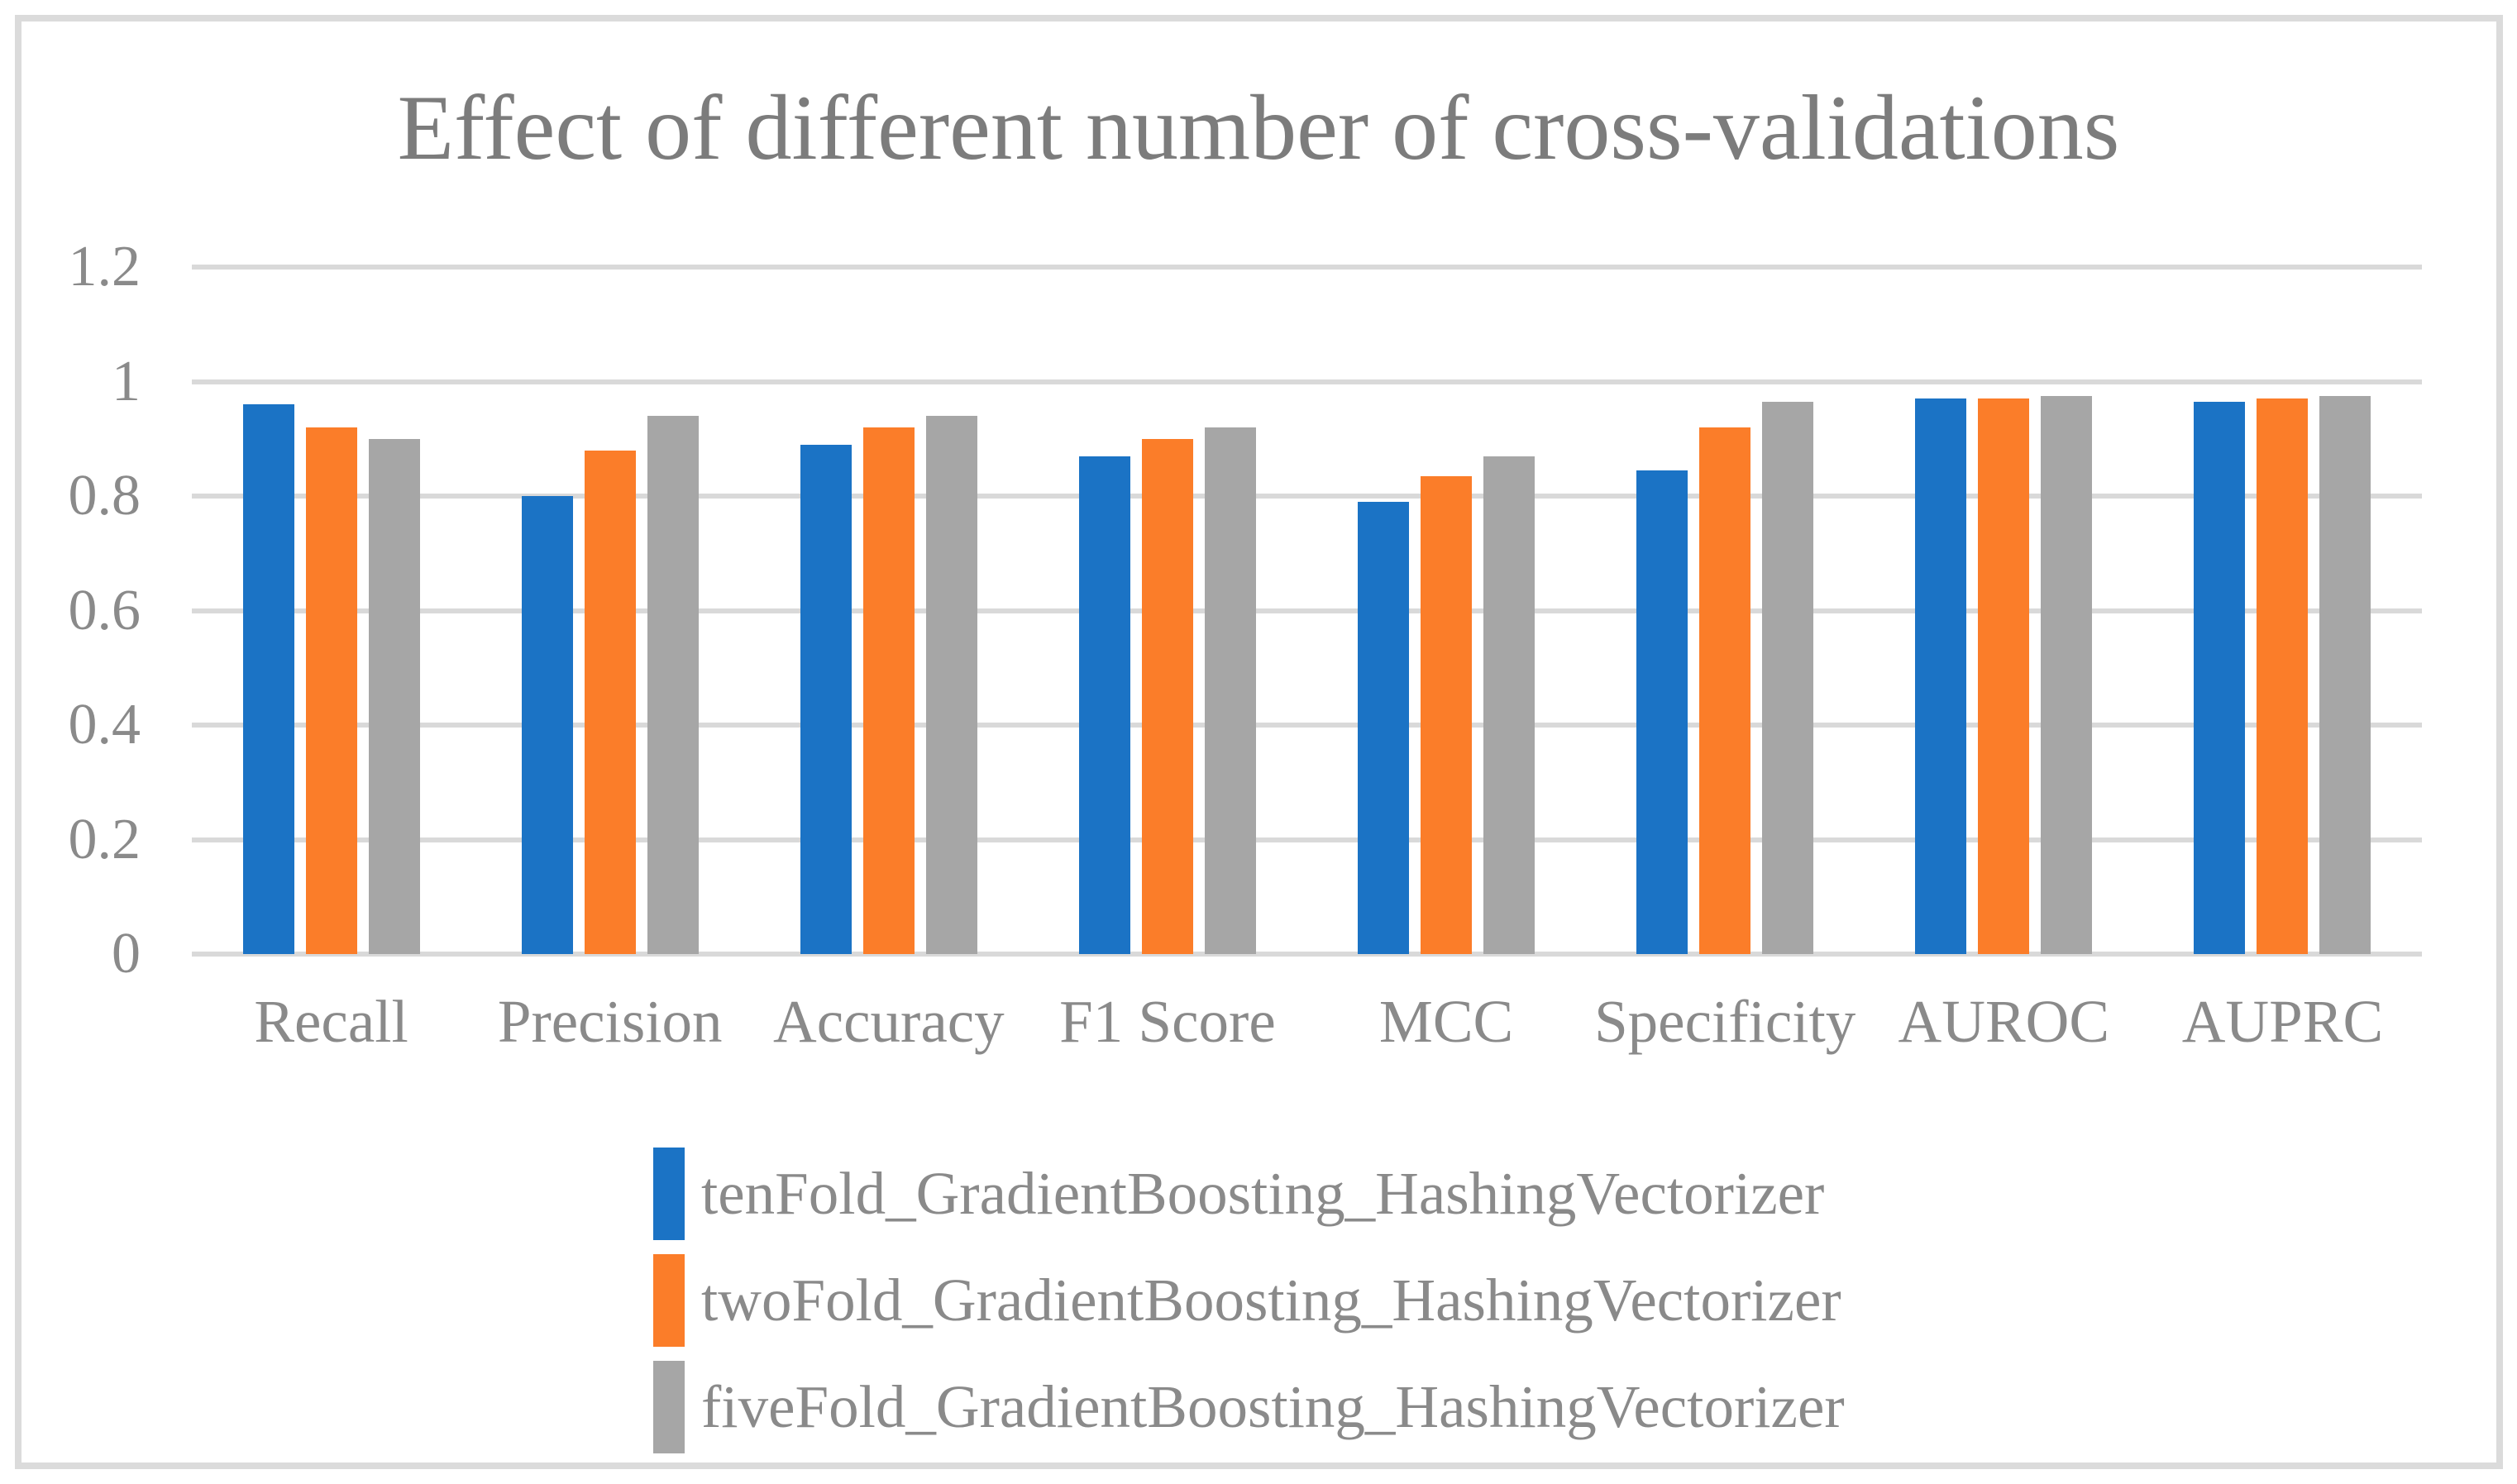  I want to click on bar-group-accuracy, so click(889, 611).